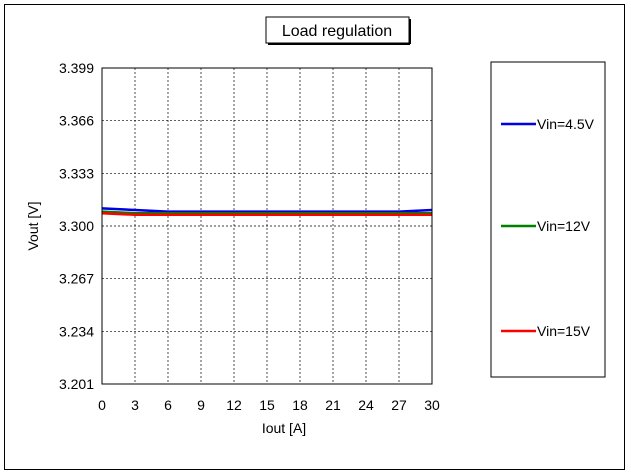  Describe the element at coordinates (234, 405) in the screenshot. I see `x-tick-label: 12` at that location.